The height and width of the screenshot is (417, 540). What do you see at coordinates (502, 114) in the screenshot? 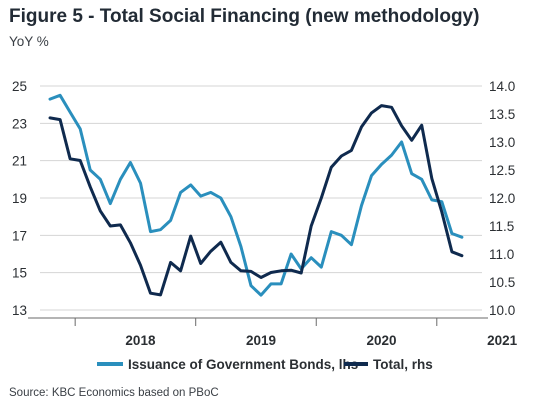
I see `y-right-tick-label: 13.5` at bounding box center [502, 114].